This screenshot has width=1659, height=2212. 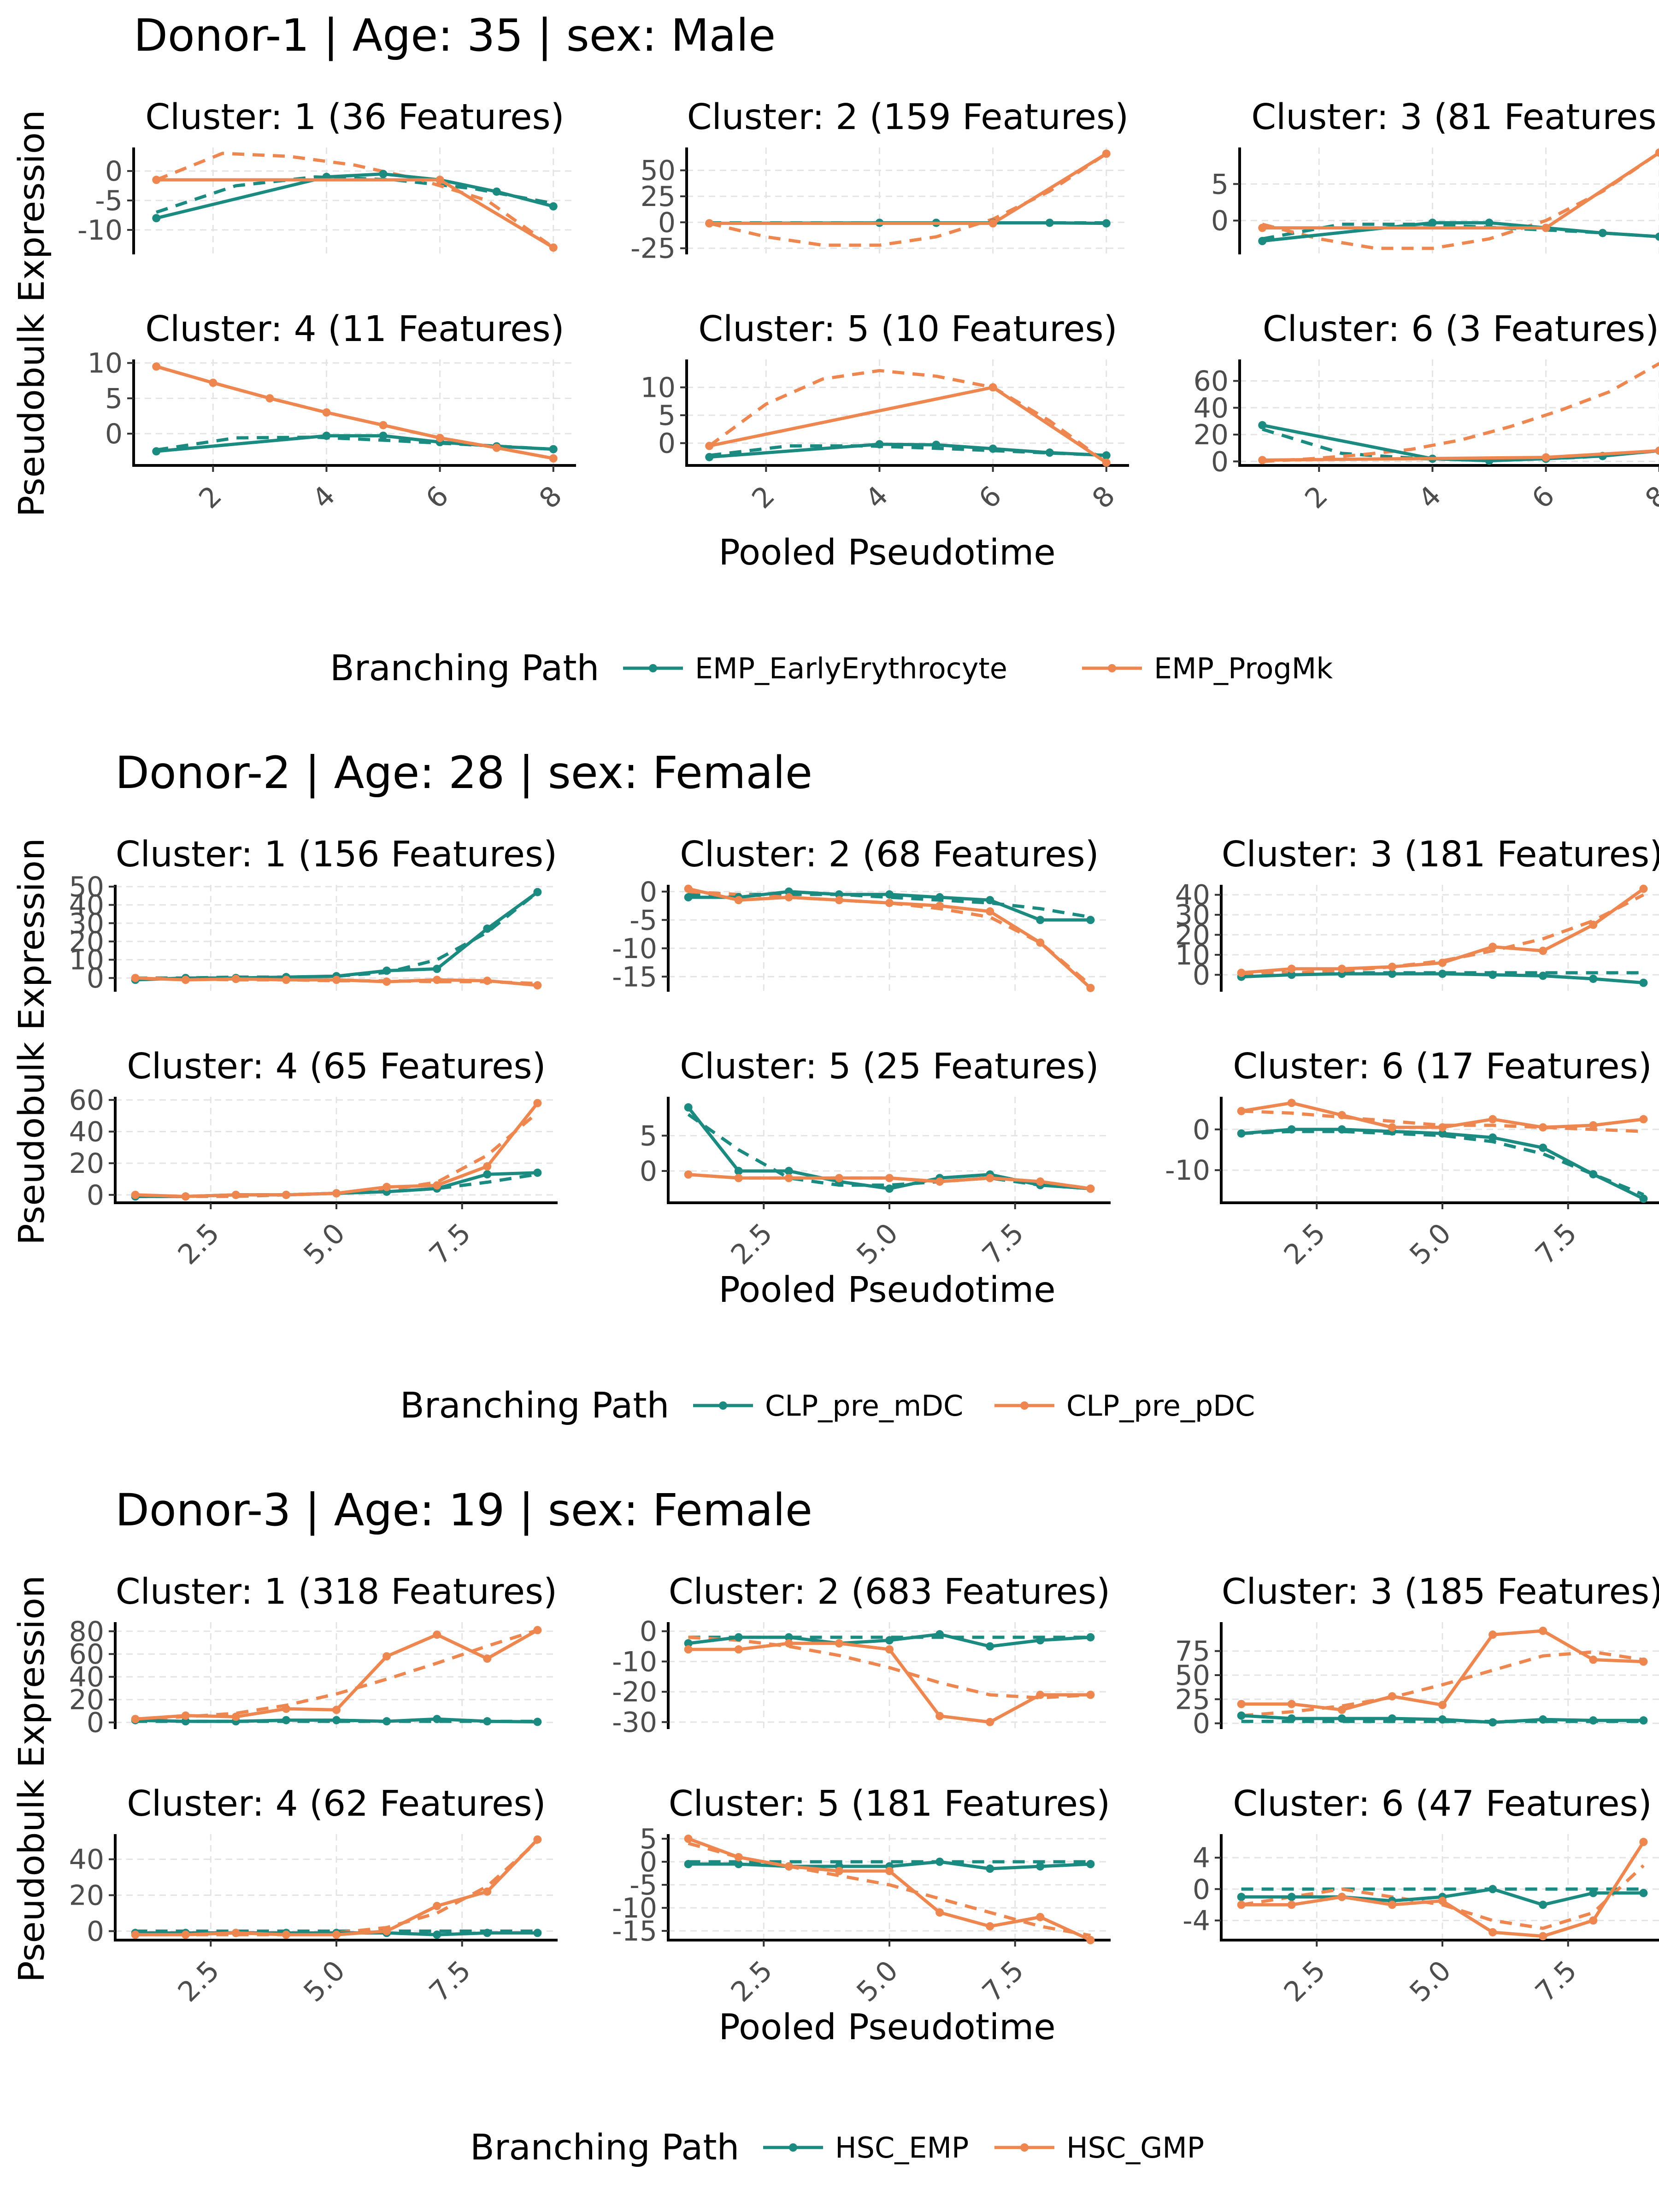 I want to click on y-tick-label: -10, so click(x=634, y=1662).